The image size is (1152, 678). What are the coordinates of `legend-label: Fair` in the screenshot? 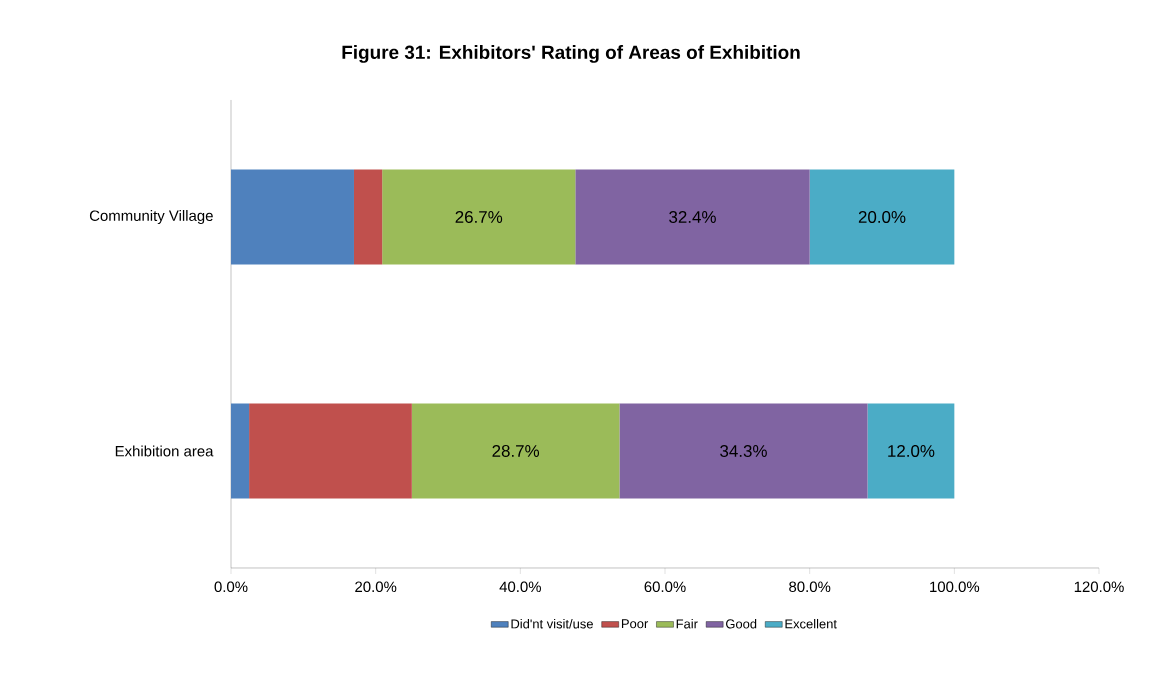 It's located at (687, 623).